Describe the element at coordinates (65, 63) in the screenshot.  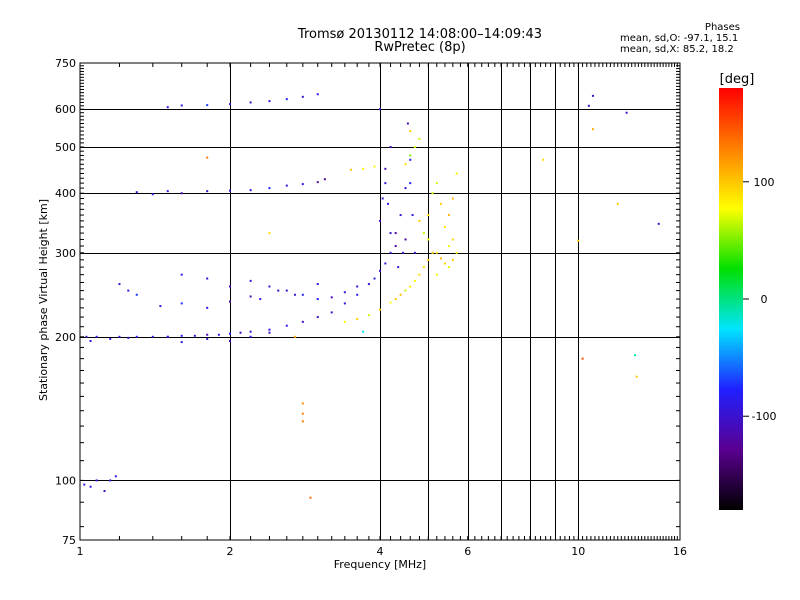
I see `y-tick-label: 750` at that location.